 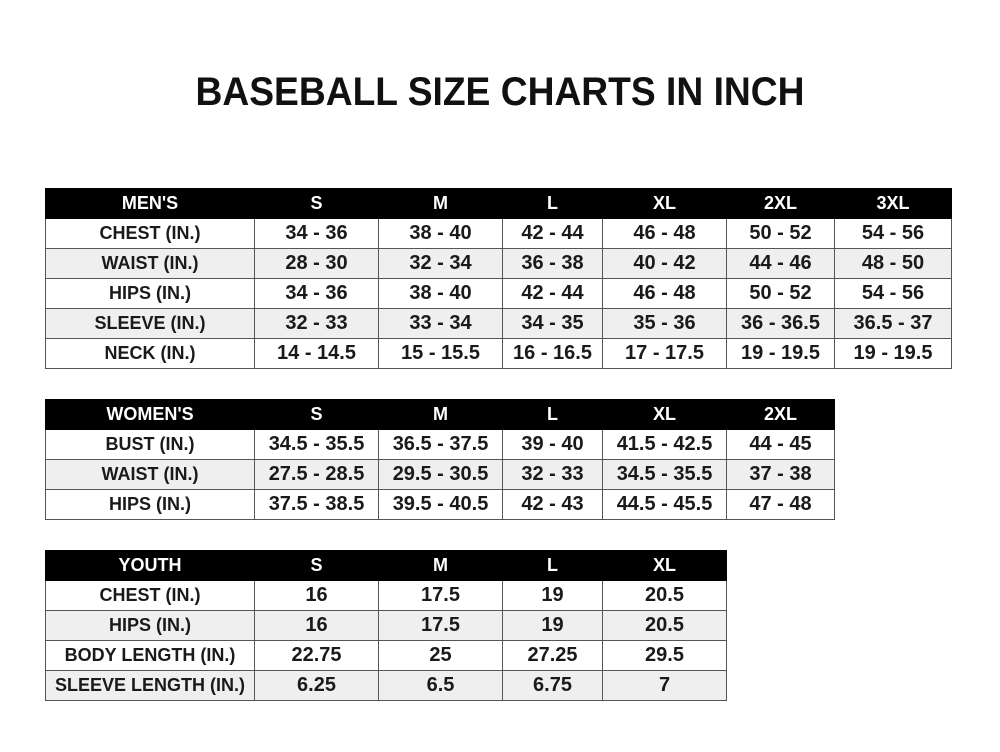 I want to click on size-value: 14 - 14.5, so click(x=316, y=353).